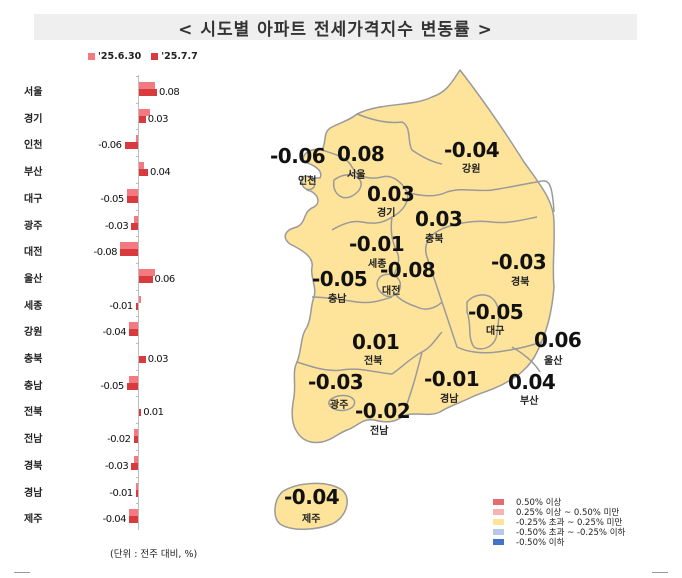 The height and width of the screenshot is (578, 682). Describe the element at coordinates (386, 213) in the screenshot. I see `region-name-gyeonggi: 경기` at that location.